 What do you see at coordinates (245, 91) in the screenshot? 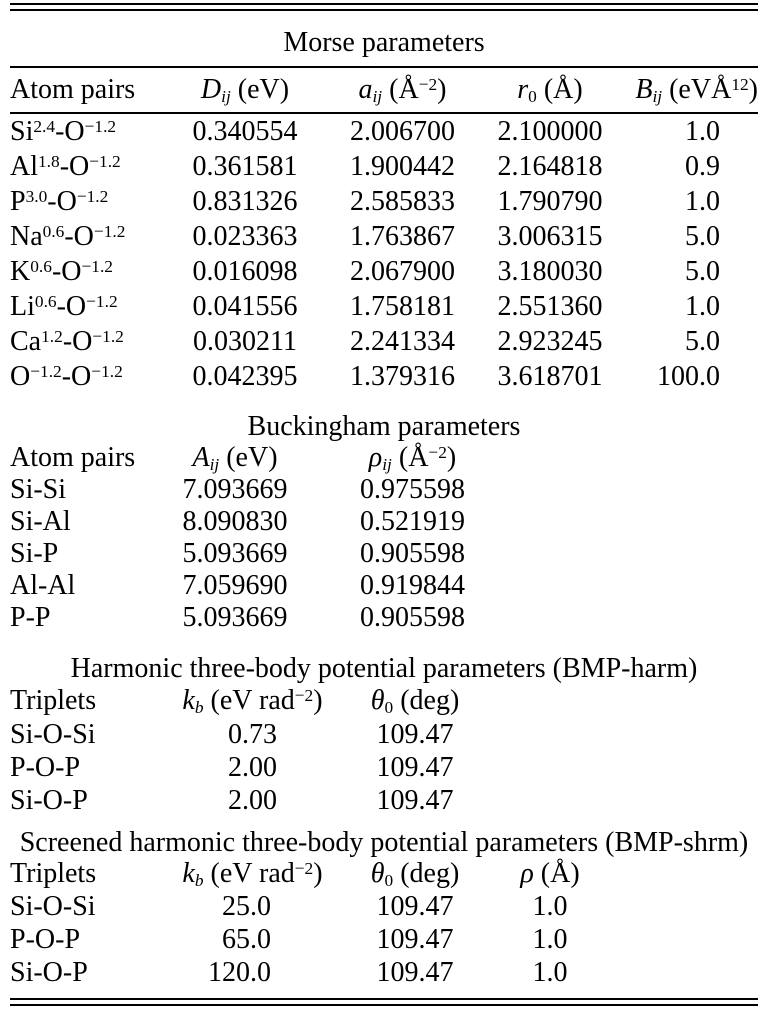
I see `column-header: Dij (eV)` at bounding box center [245, 91].